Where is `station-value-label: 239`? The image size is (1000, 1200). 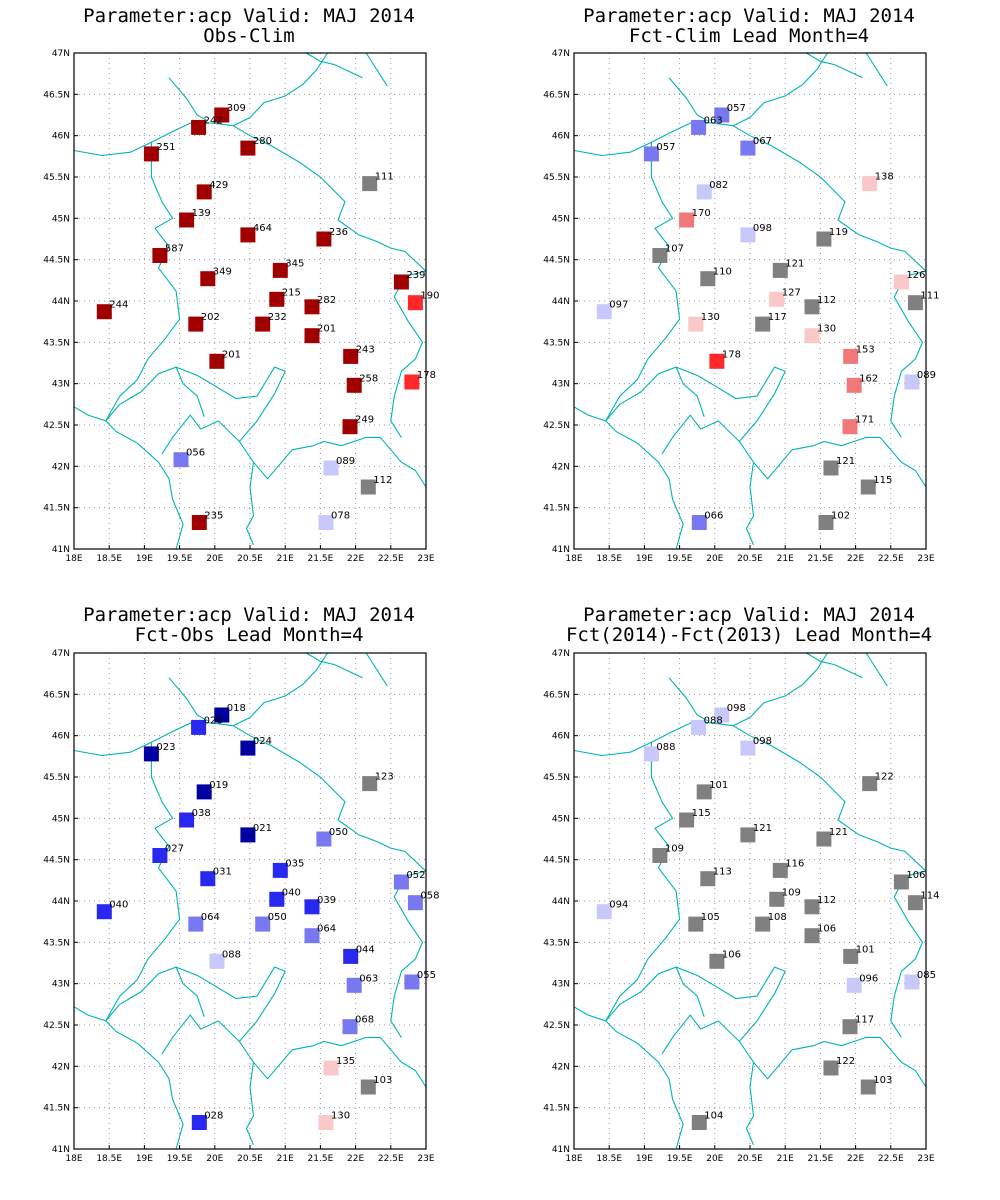
station-value-label: 239 is located at coordinates (415, 275).